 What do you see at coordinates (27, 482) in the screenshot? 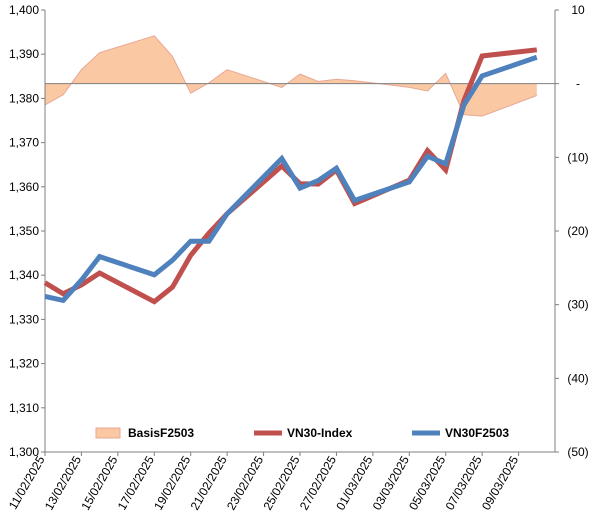
I see `x-tick-label: 11/02/2025` at bounding box center [27, 482].